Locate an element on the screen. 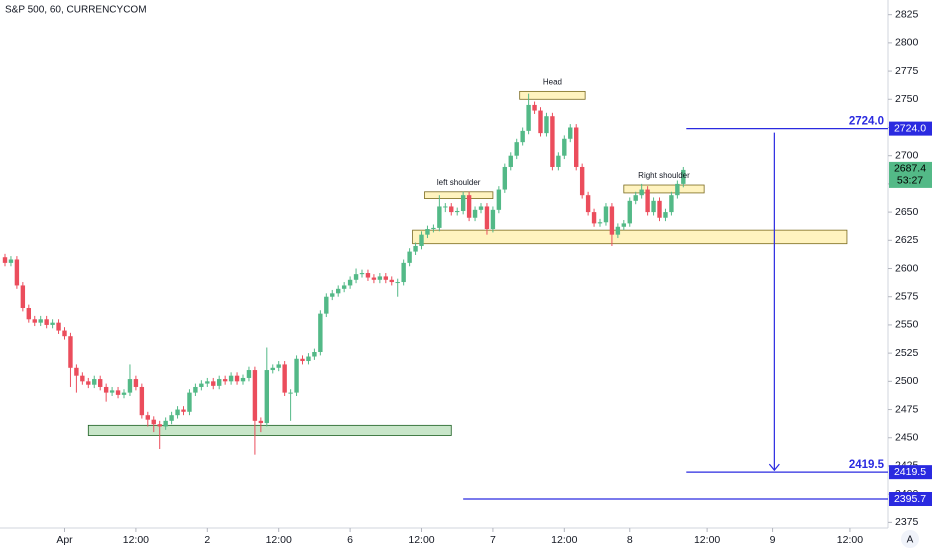 This screenshot has width=932, height=555. y-tick-label: 2475 is located at coordinates (907, 409).